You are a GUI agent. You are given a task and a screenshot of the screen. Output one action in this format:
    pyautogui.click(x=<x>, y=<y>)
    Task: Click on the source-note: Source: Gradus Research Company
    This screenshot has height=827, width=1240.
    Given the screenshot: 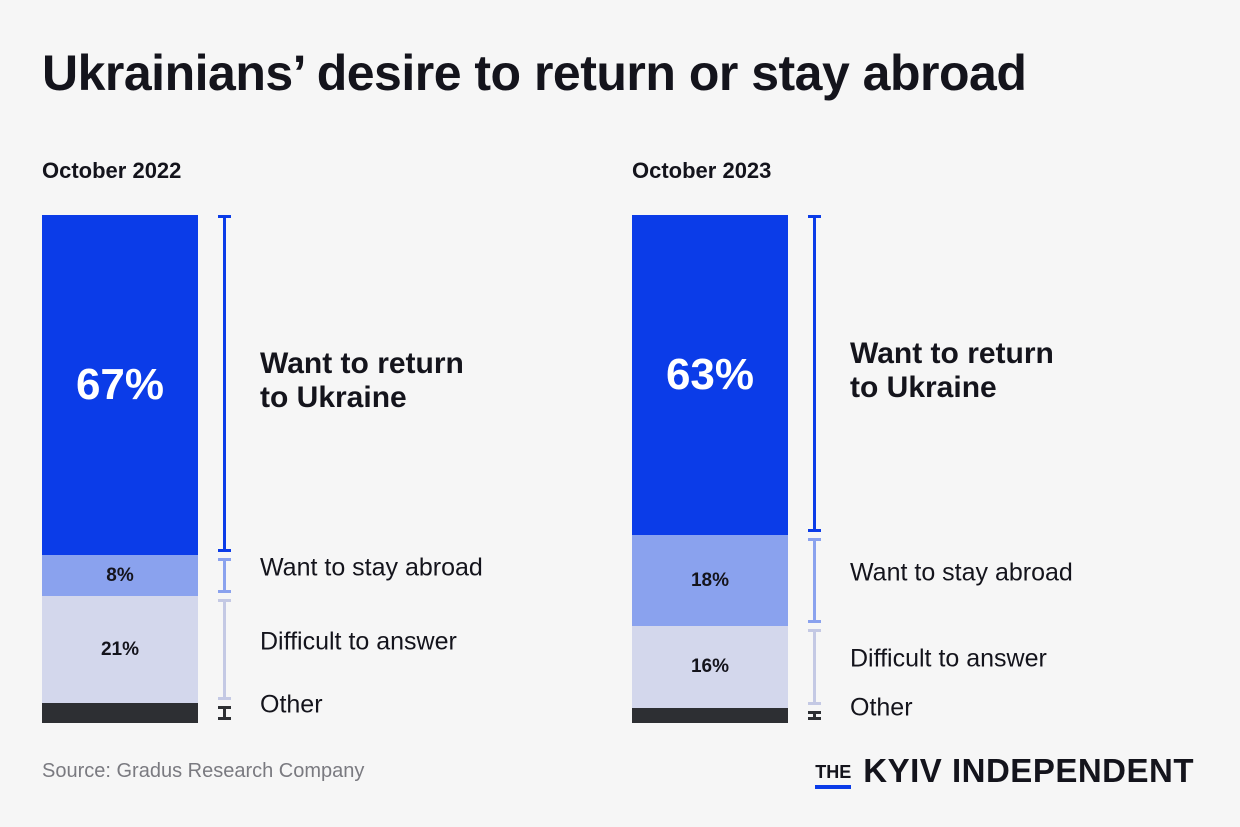 What is the action you would take?
    pyautogui.click(x=203, y=771)
    